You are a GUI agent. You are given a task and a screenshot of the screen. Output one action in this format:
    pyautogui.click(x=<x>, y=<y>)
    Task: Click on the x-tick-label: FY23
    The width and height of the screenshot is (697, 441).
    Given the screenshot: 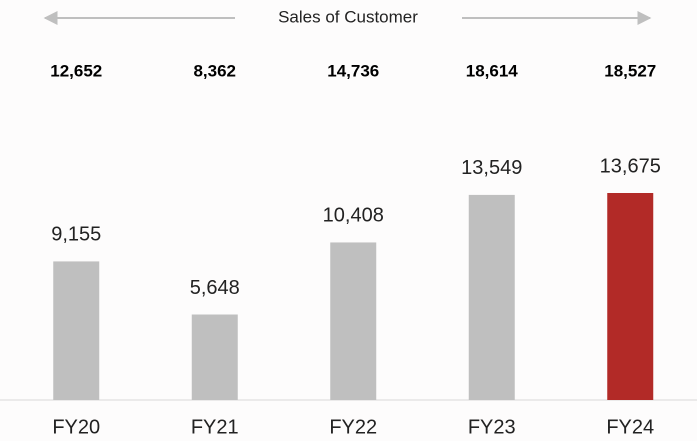 What is the action you would take?
    pyautogui.click(x=492, y=427)
    